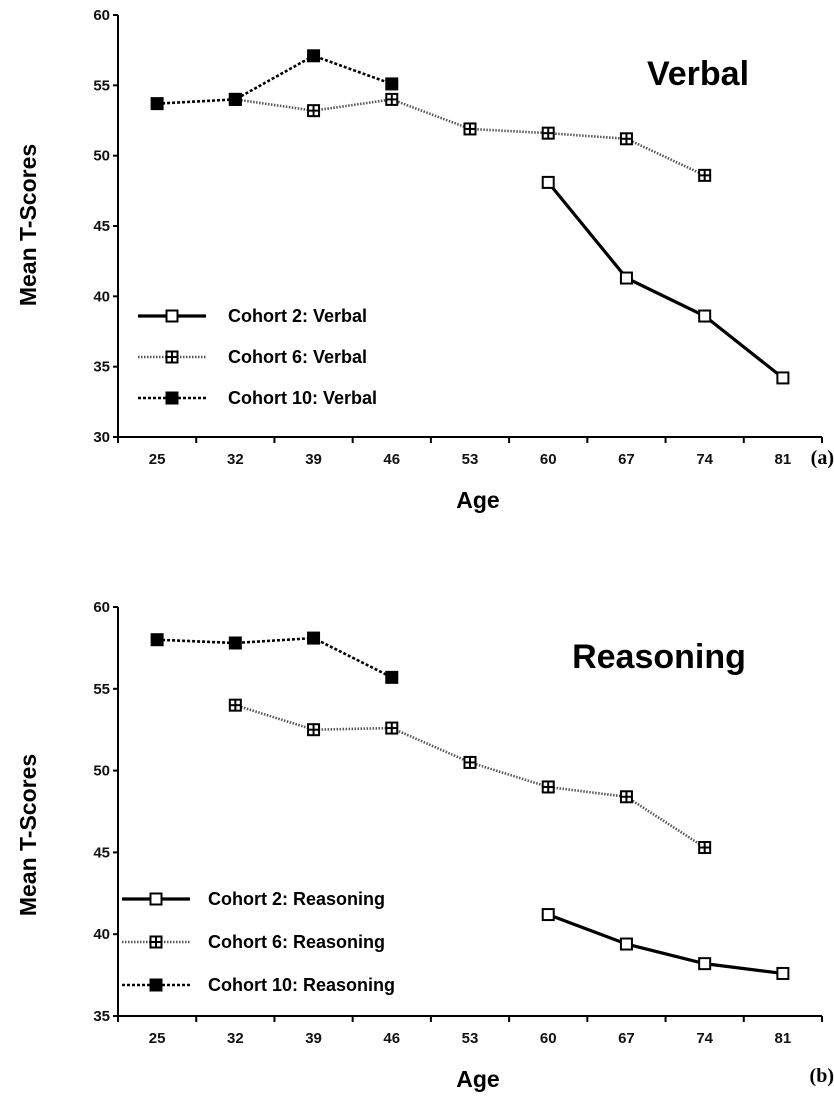  I want to click on legend-item: Cohort 10: Verbal, so click(257, 398).